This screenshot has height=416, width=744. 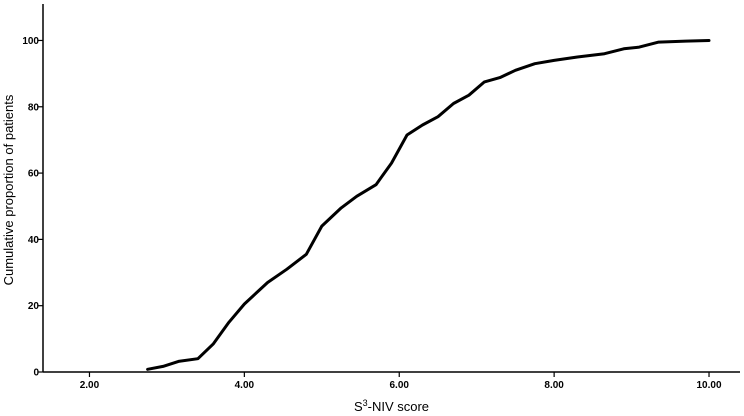 I want to click on x-tick-label: 8.00, so click(x=554, y=385).